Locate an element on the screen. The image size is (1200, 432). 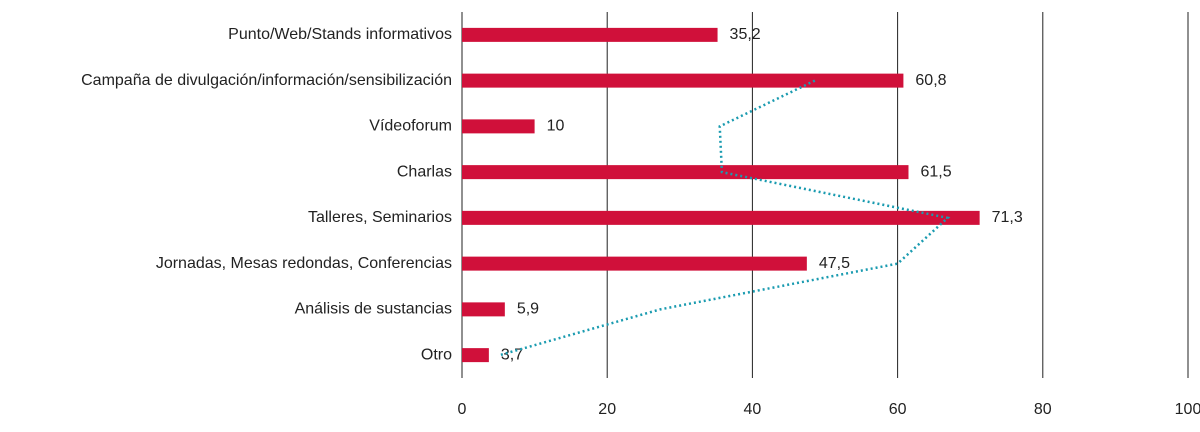
y-tick-label: Charlas is located at coordinates (424, 171).